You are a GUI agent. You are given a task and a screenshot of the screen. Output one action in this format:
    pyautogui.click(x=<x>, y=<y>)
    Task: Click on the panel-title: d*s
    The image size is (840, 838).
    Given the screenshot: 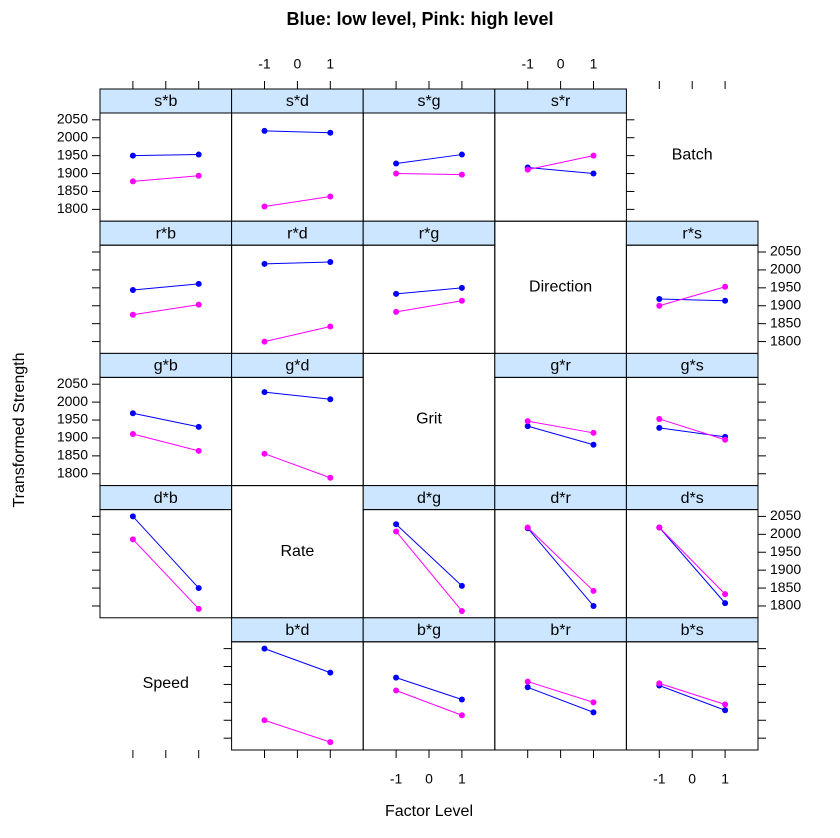 What is the action you would take?
    pyautogui.click(x=692, y=498)
    